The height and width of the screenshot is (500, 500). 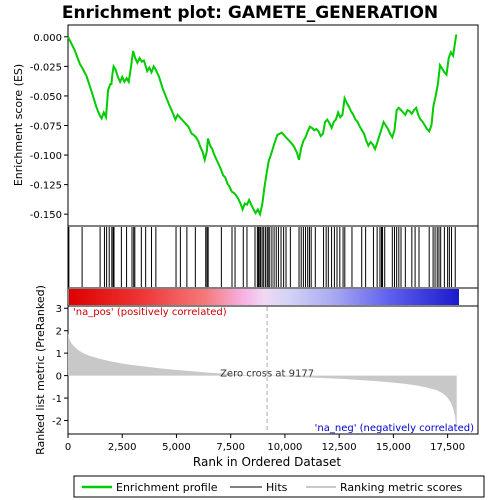 I want to click on x-tick-label: 10,000, so click(x=284, y=447).